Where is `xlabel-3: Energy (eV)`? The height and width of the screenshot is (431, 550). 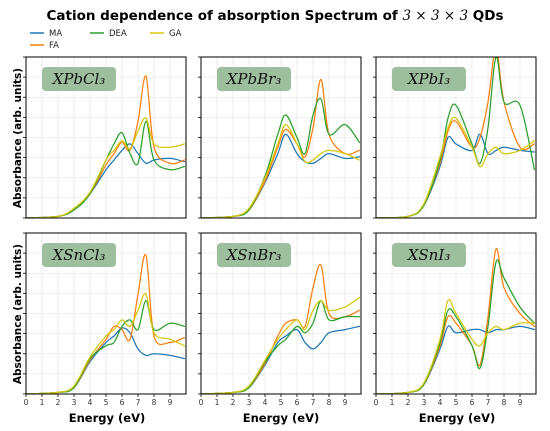 xlabel-3: Energy (eV) is located at coordinates (457, 418).